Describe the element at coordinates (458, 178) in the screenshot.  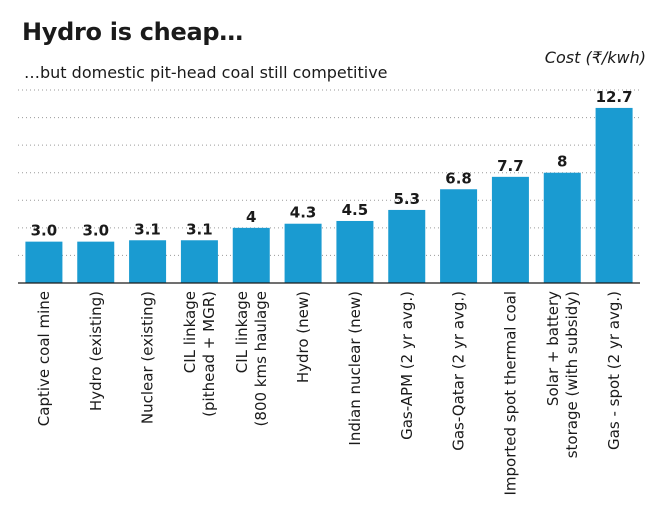
I see `data-label: 6.8` at that location.